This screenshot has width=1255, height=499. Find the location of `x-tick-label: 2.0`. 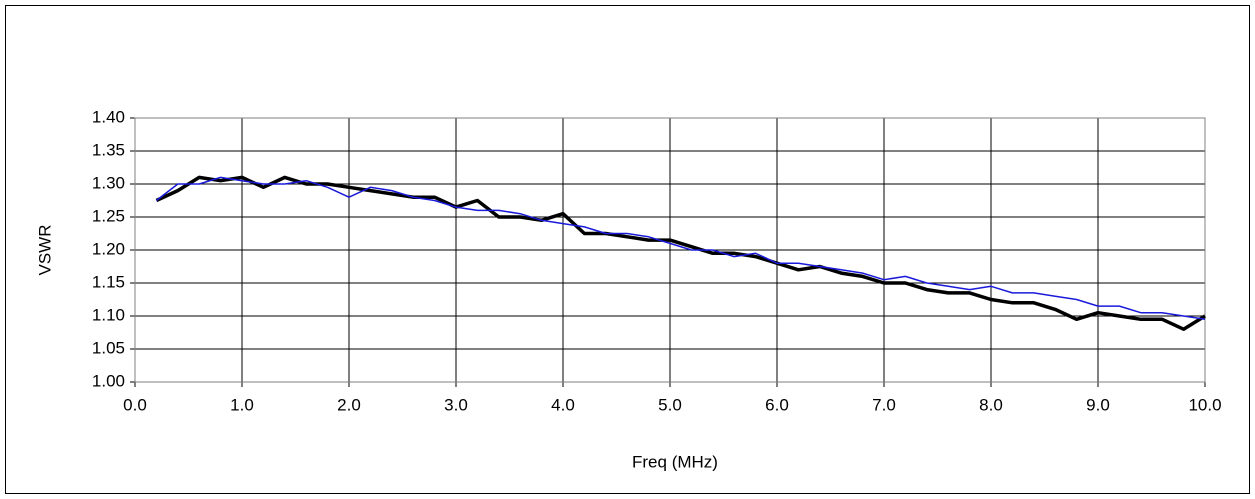

x-tick-label: 2.0 is located at coordinates (349, 404).